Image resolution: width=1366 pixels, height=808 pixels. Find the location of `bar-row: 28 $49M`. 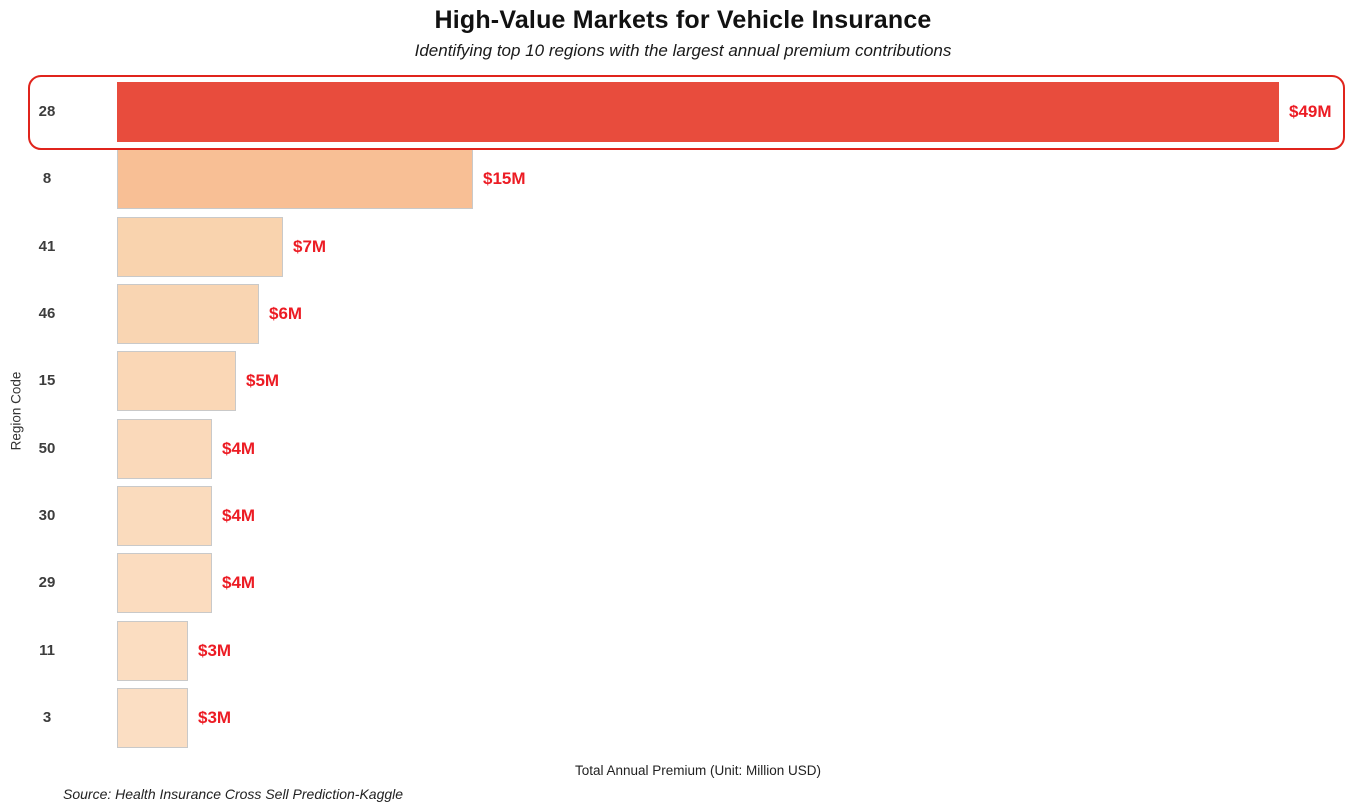

bar-row: 28 $49M is located at coordinates (683, 115).